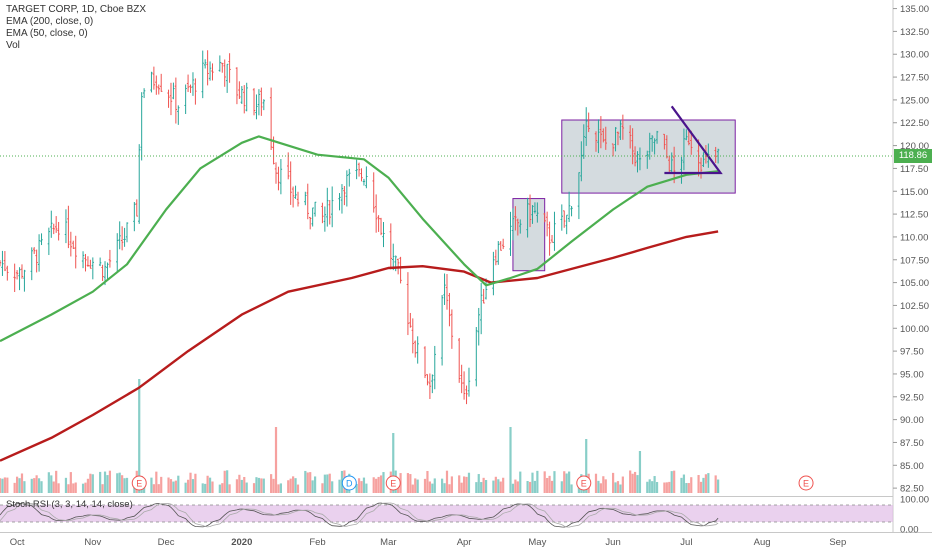 This screenshot has height=555, width=932. I want to click on y-tick-label: 112.50, so click(914, 215).